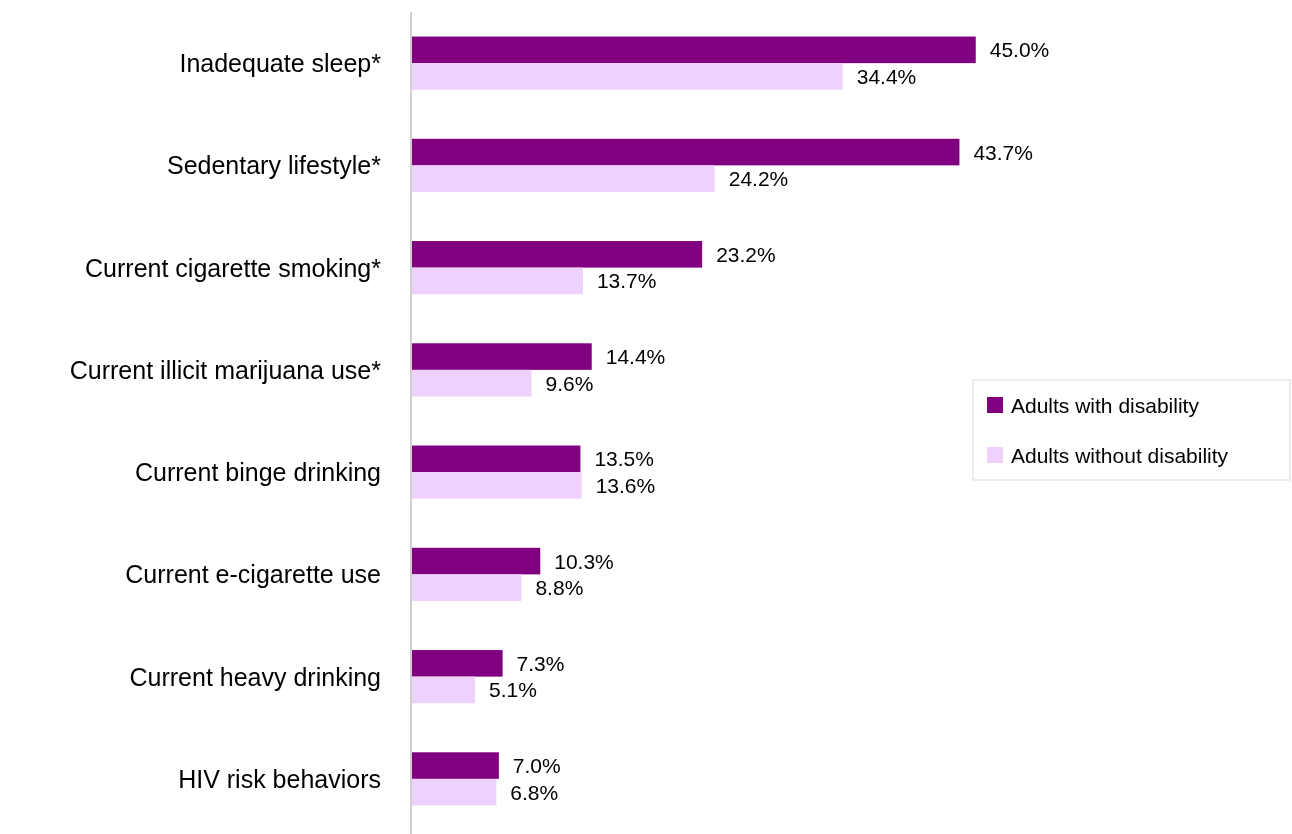  Describe the element at coordinates (625, 485) in the screenshot. I see `data-label: 13.6%` at that location.